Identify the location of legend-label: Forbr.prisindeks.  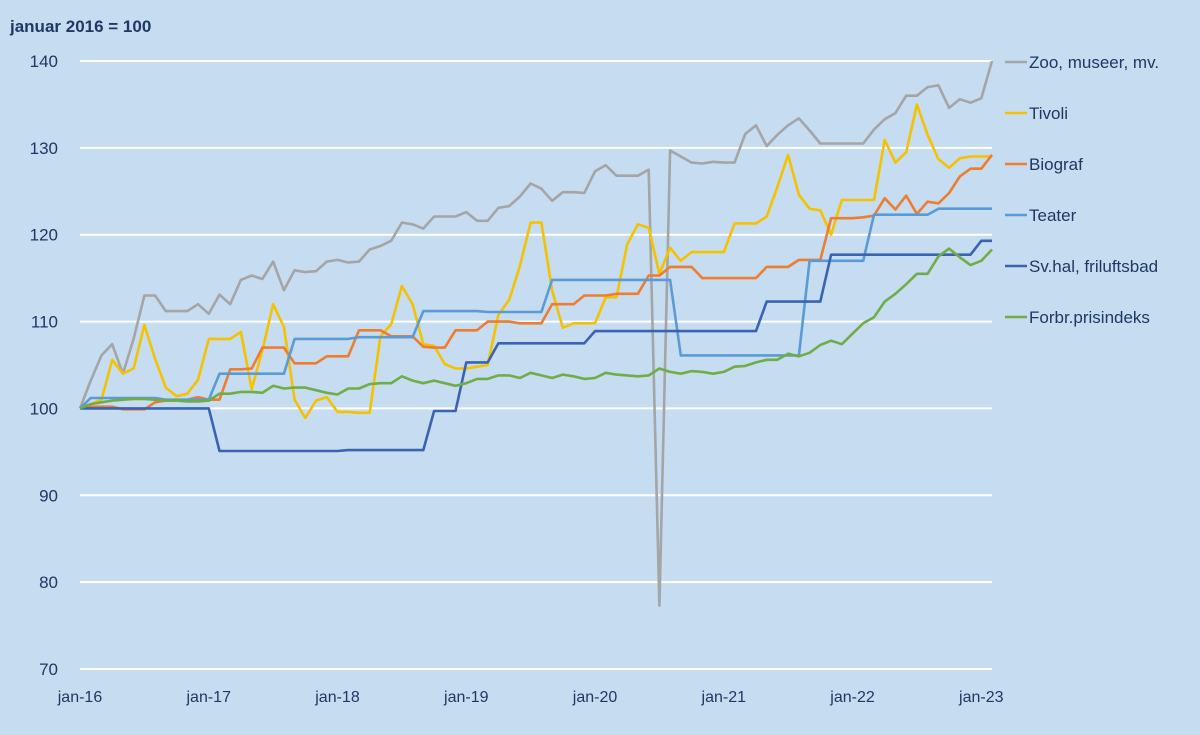
(1089, 317).